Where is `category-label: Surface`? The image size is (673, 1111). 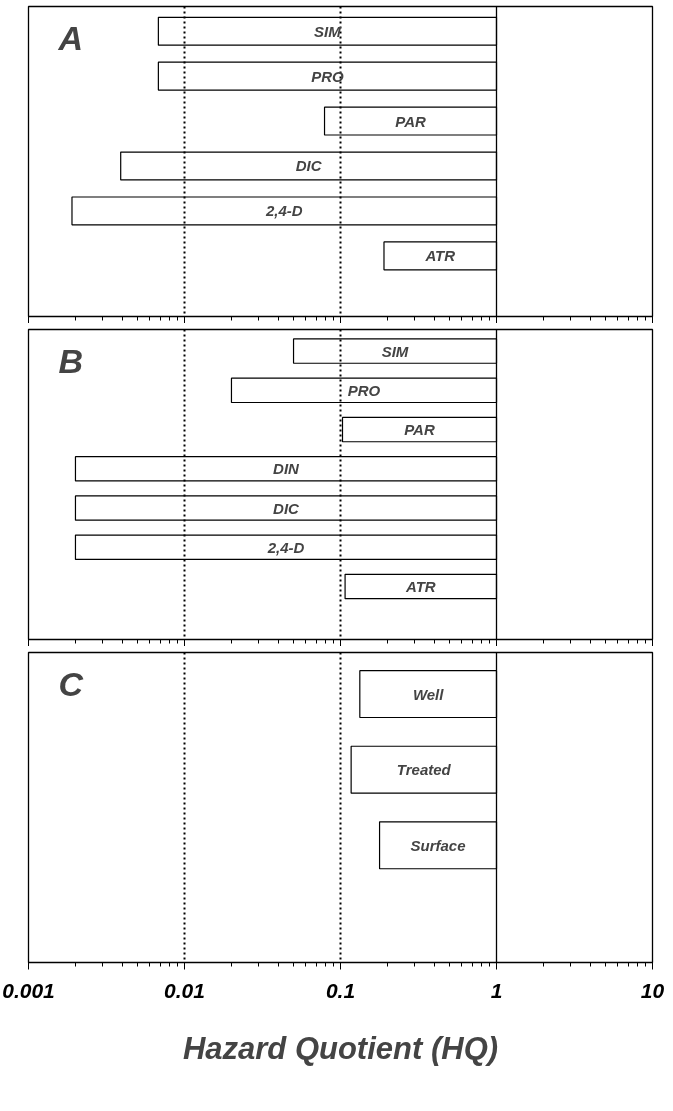
category-label: Surface is located at coordinates (438, 845).